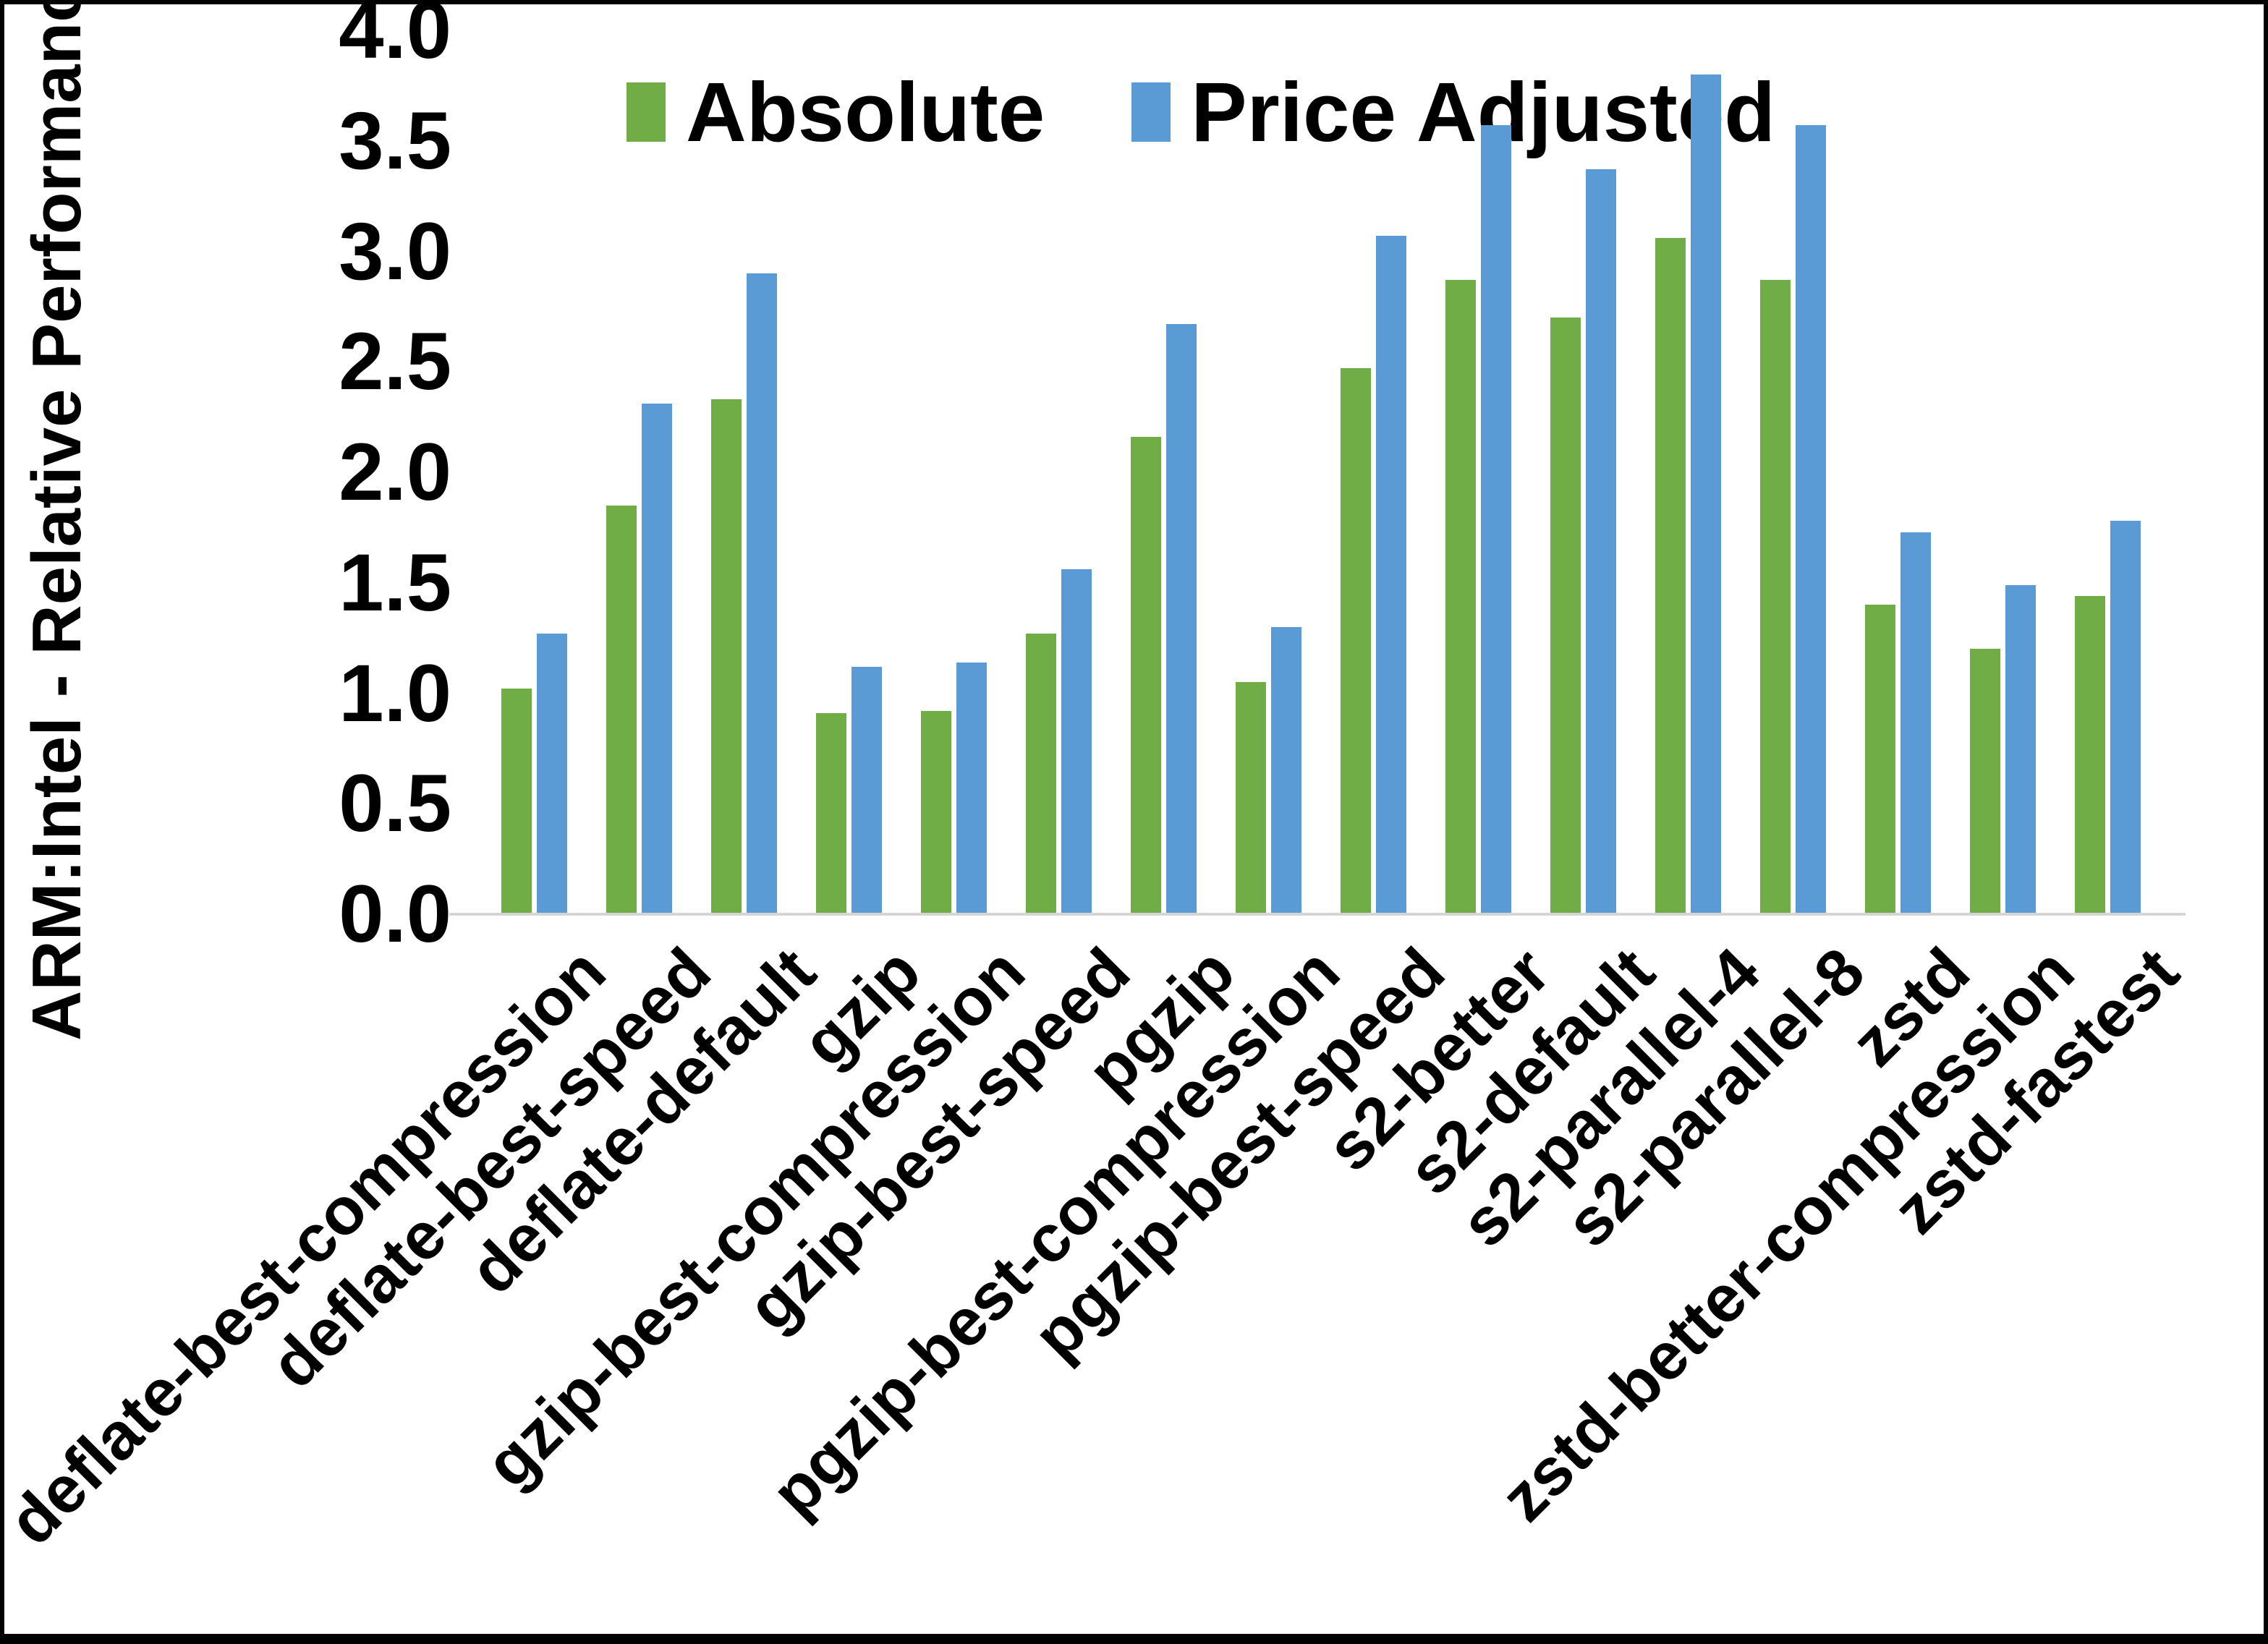  I want to click on legend-label-absolute: Absolute, so click(865, 112).